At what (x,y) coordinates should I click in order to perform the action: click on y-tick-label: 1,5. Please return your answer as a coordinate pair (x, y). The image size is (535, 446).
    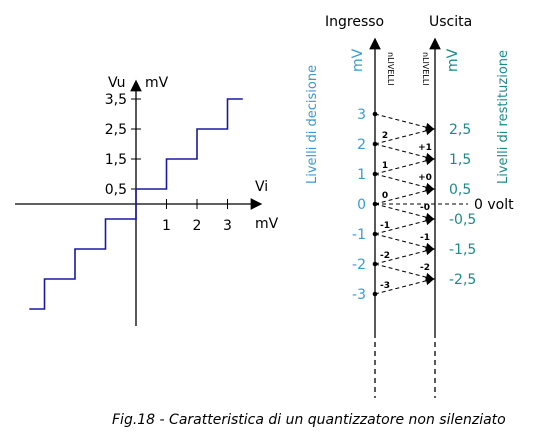
    Looking at the image, I should click on (116, 160).